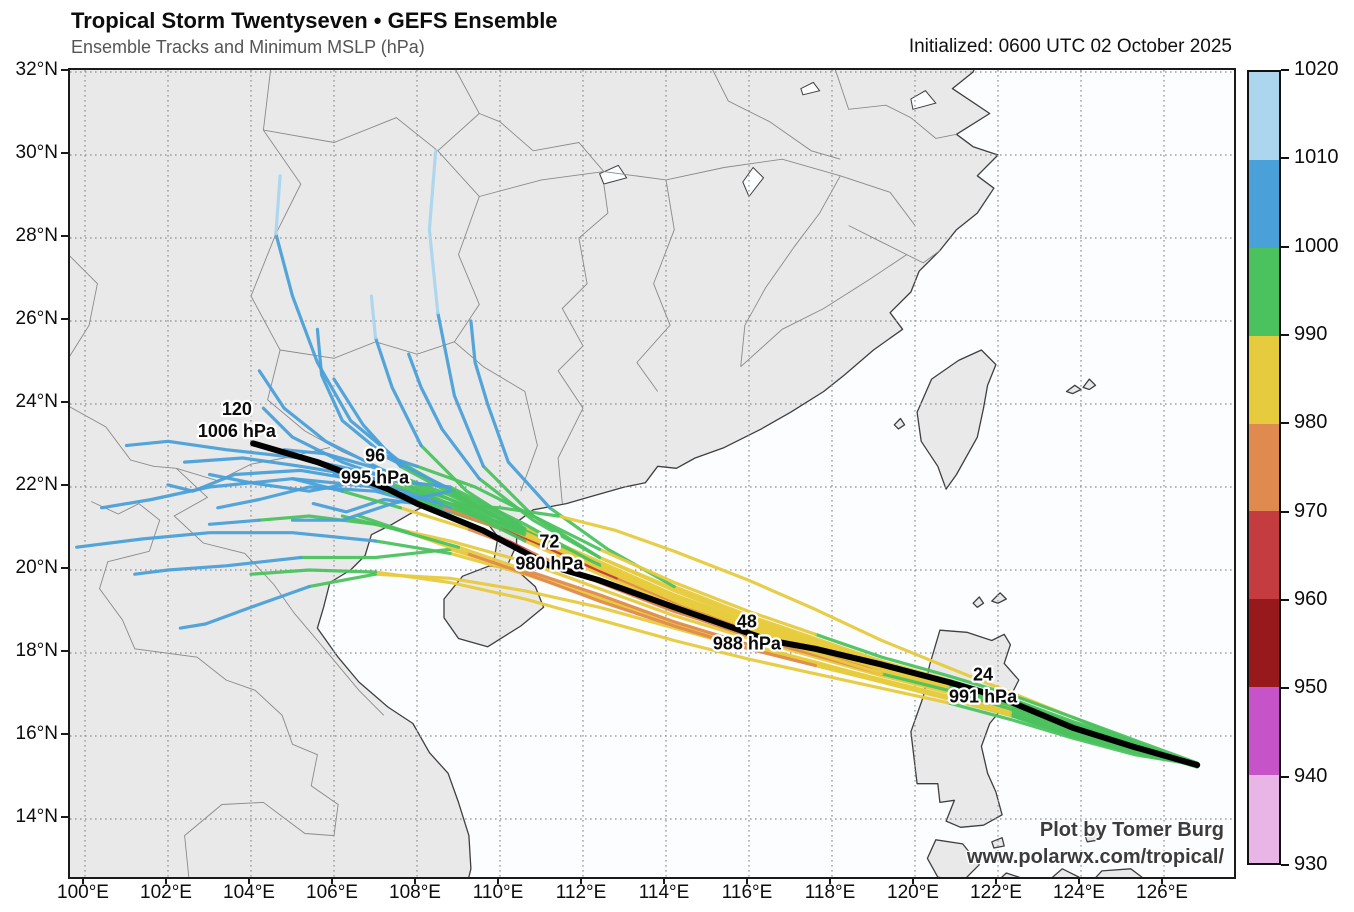 This screenshot has height=912, width=1354. Describe the element at coordinates (1095, 857) in the screenshot. I see `credit-url: www.polarwx.com/tropical/` at that location.